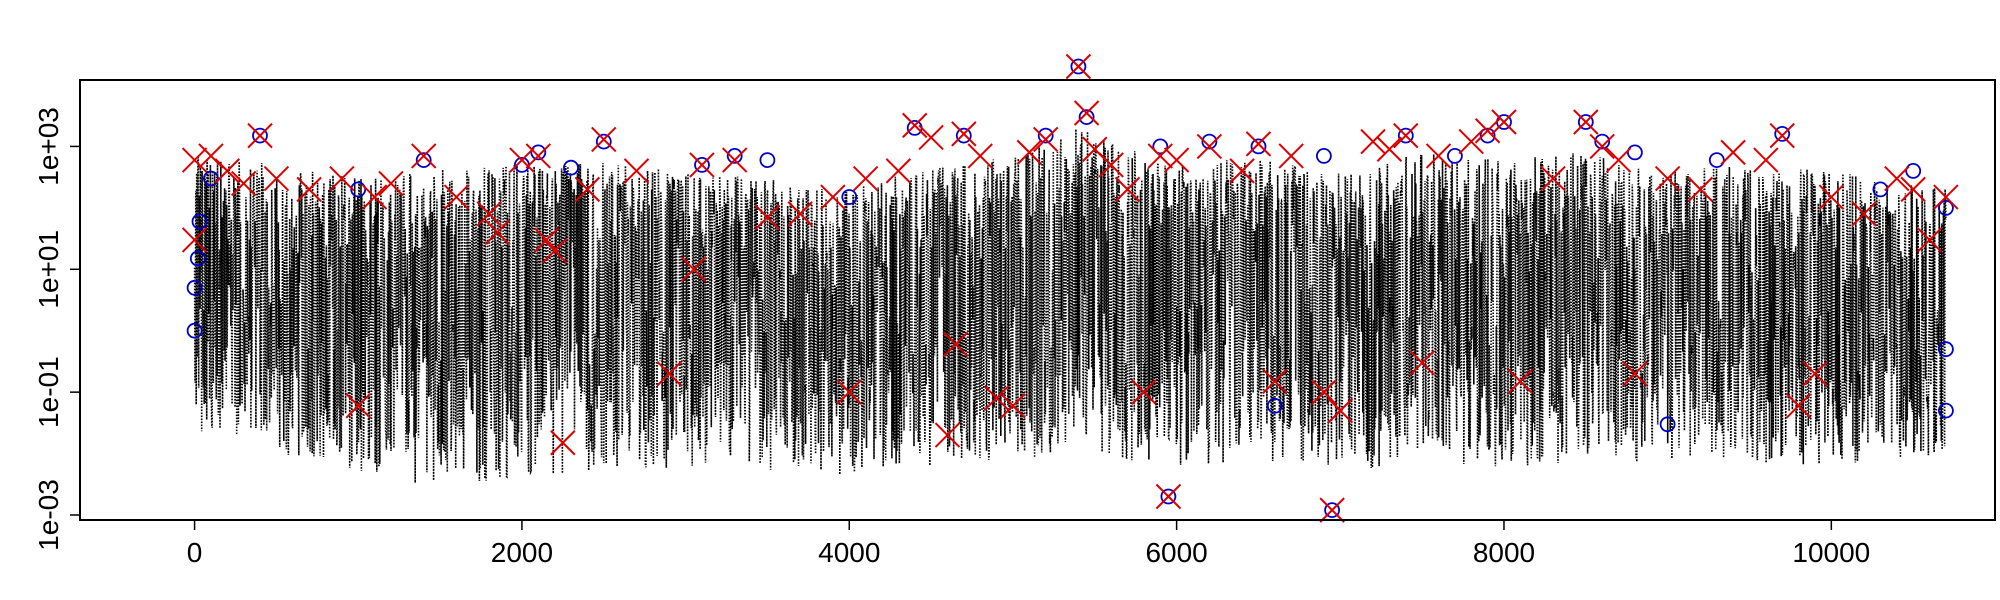 The image size is (2000, 600). I want to click on y-tick-label: 1e+03, so click(48, 146).